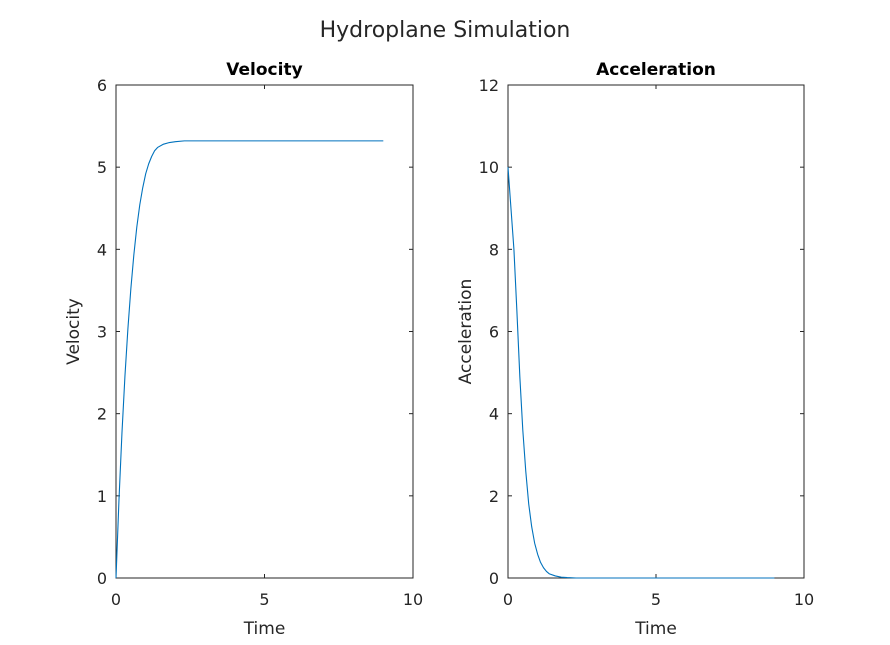 This screenshot has height=645, width=890. I want to click on velocity-ytick-label: 2, so click(102, 414).